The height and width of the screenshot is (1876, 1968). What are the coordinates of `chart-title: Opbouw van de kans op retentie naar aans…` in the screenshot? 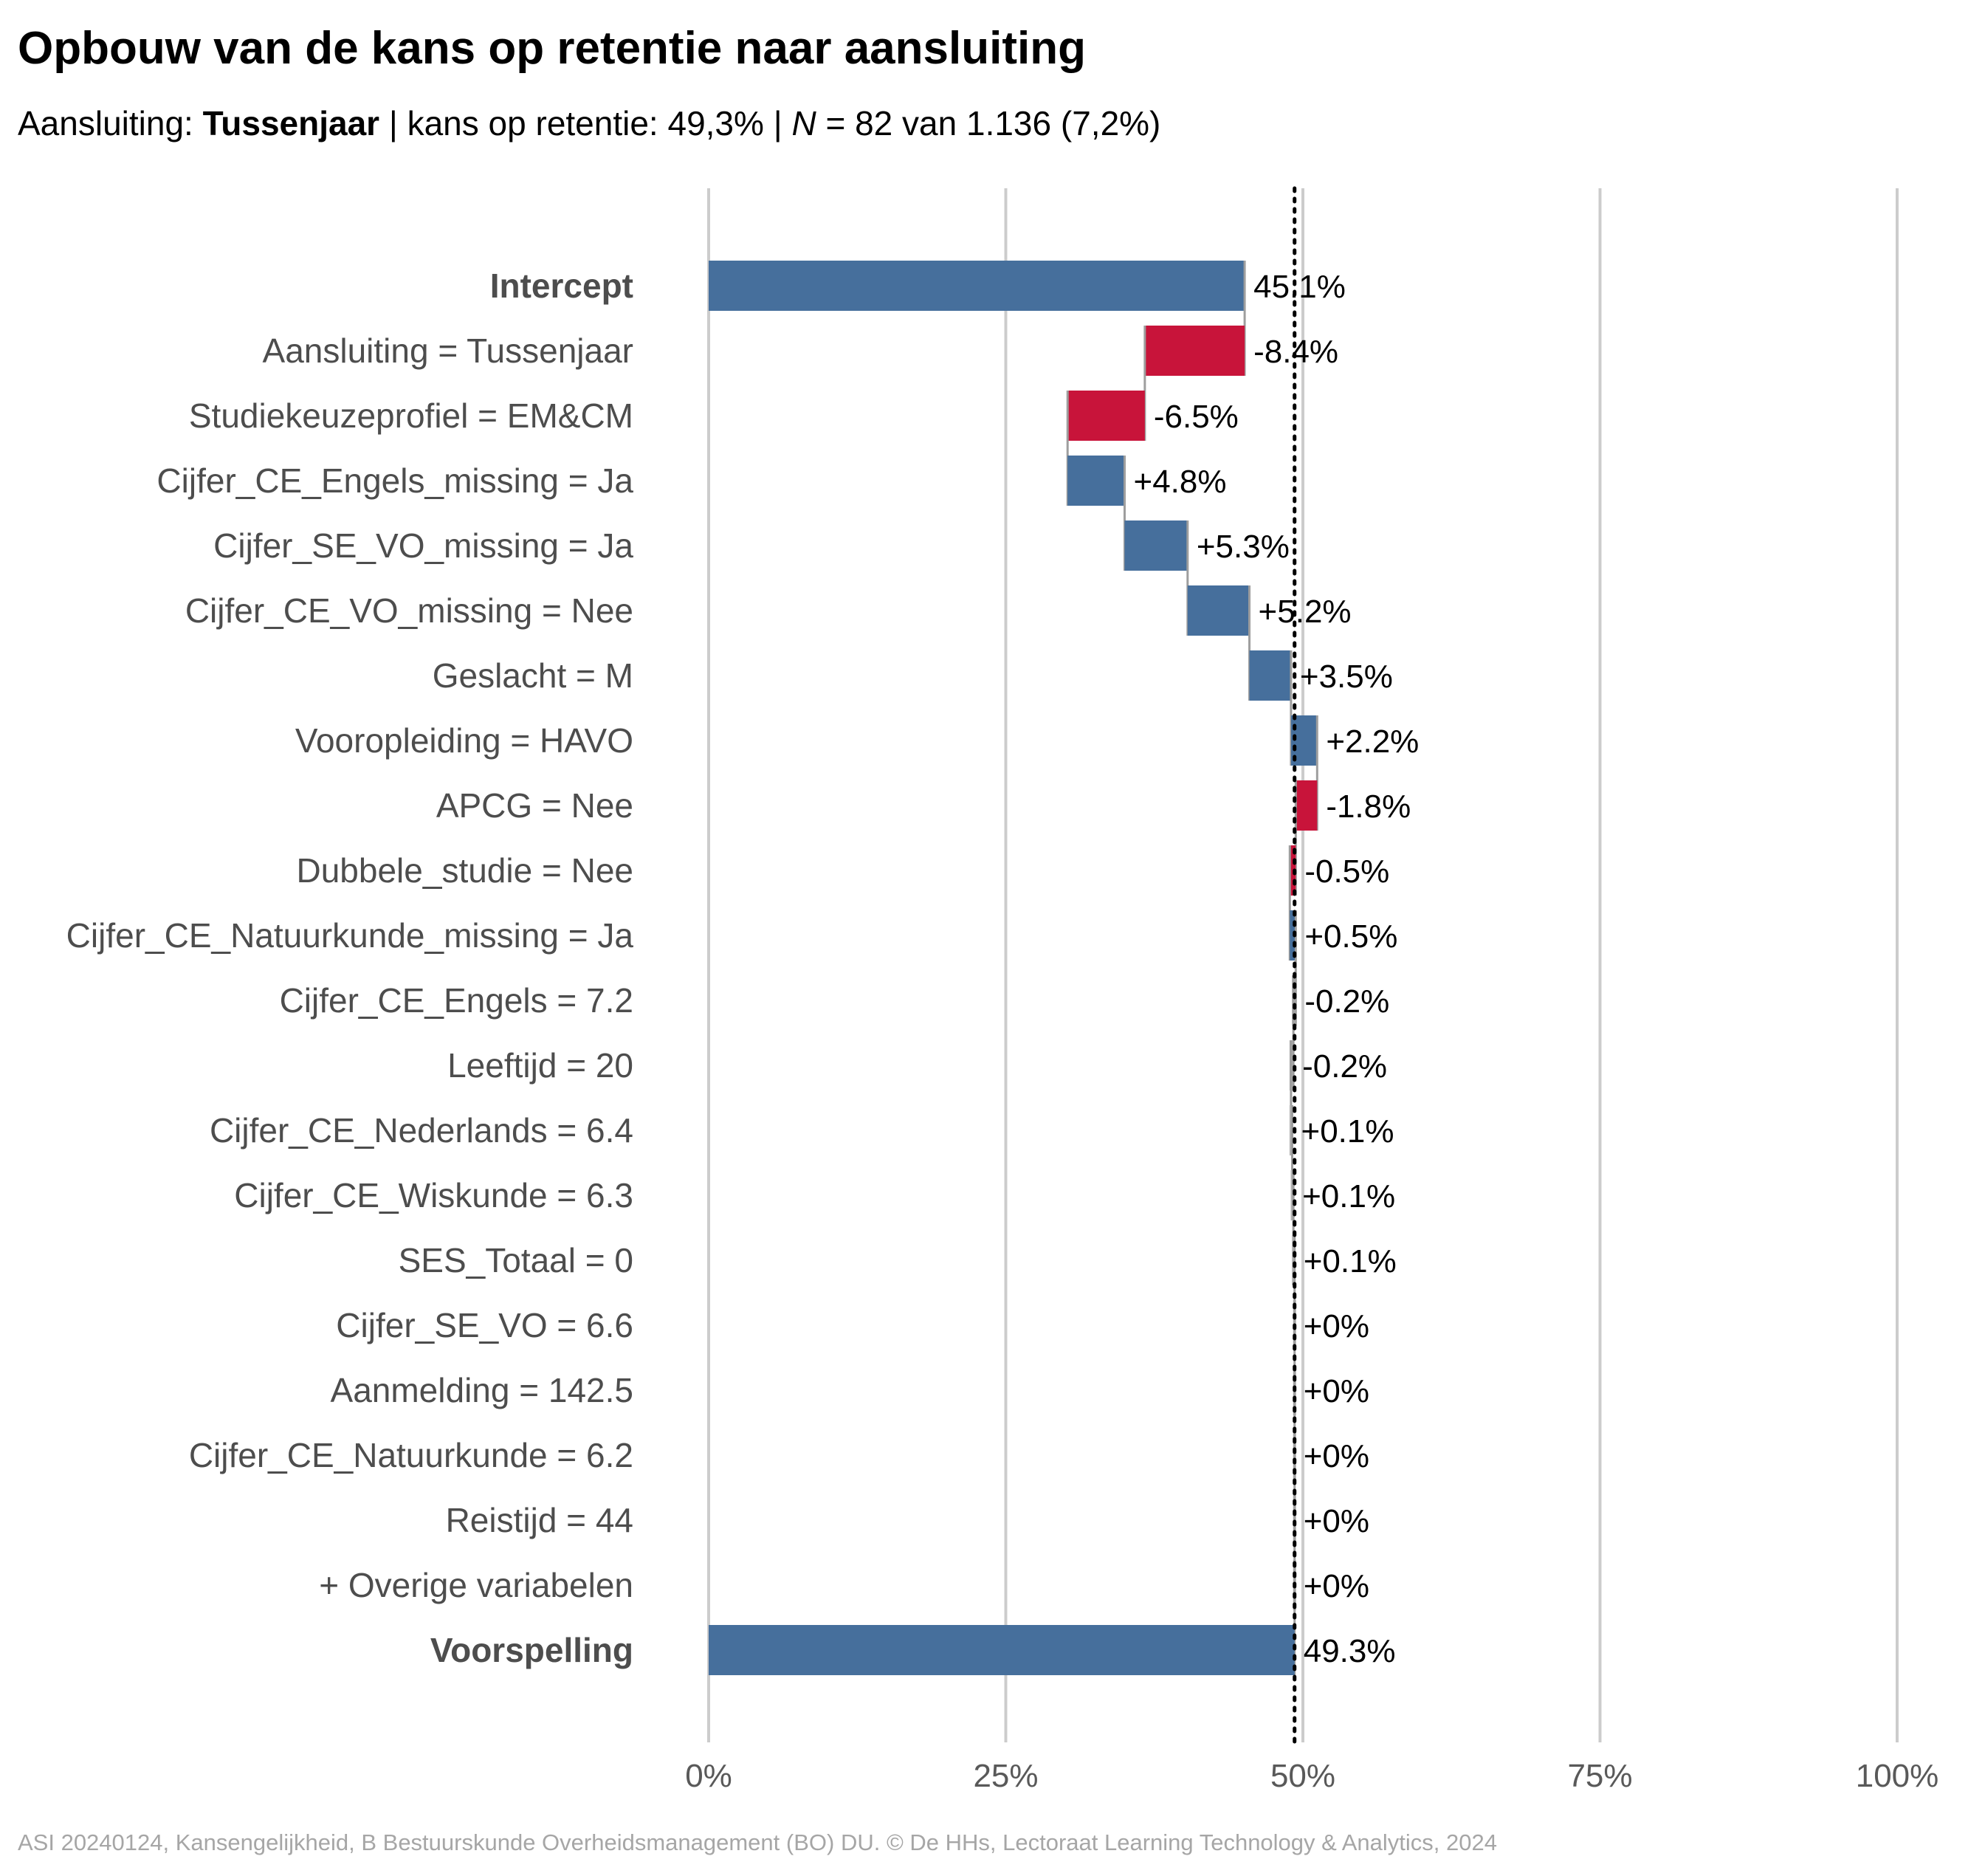 It's located at (552, 48).